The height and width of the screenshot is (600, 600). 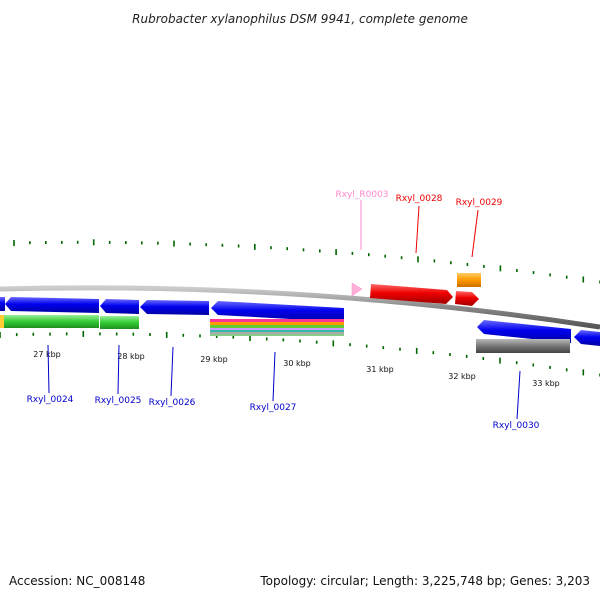 I want to click on accession-text: Accession: NC_008148, so click(x=77, y=581).